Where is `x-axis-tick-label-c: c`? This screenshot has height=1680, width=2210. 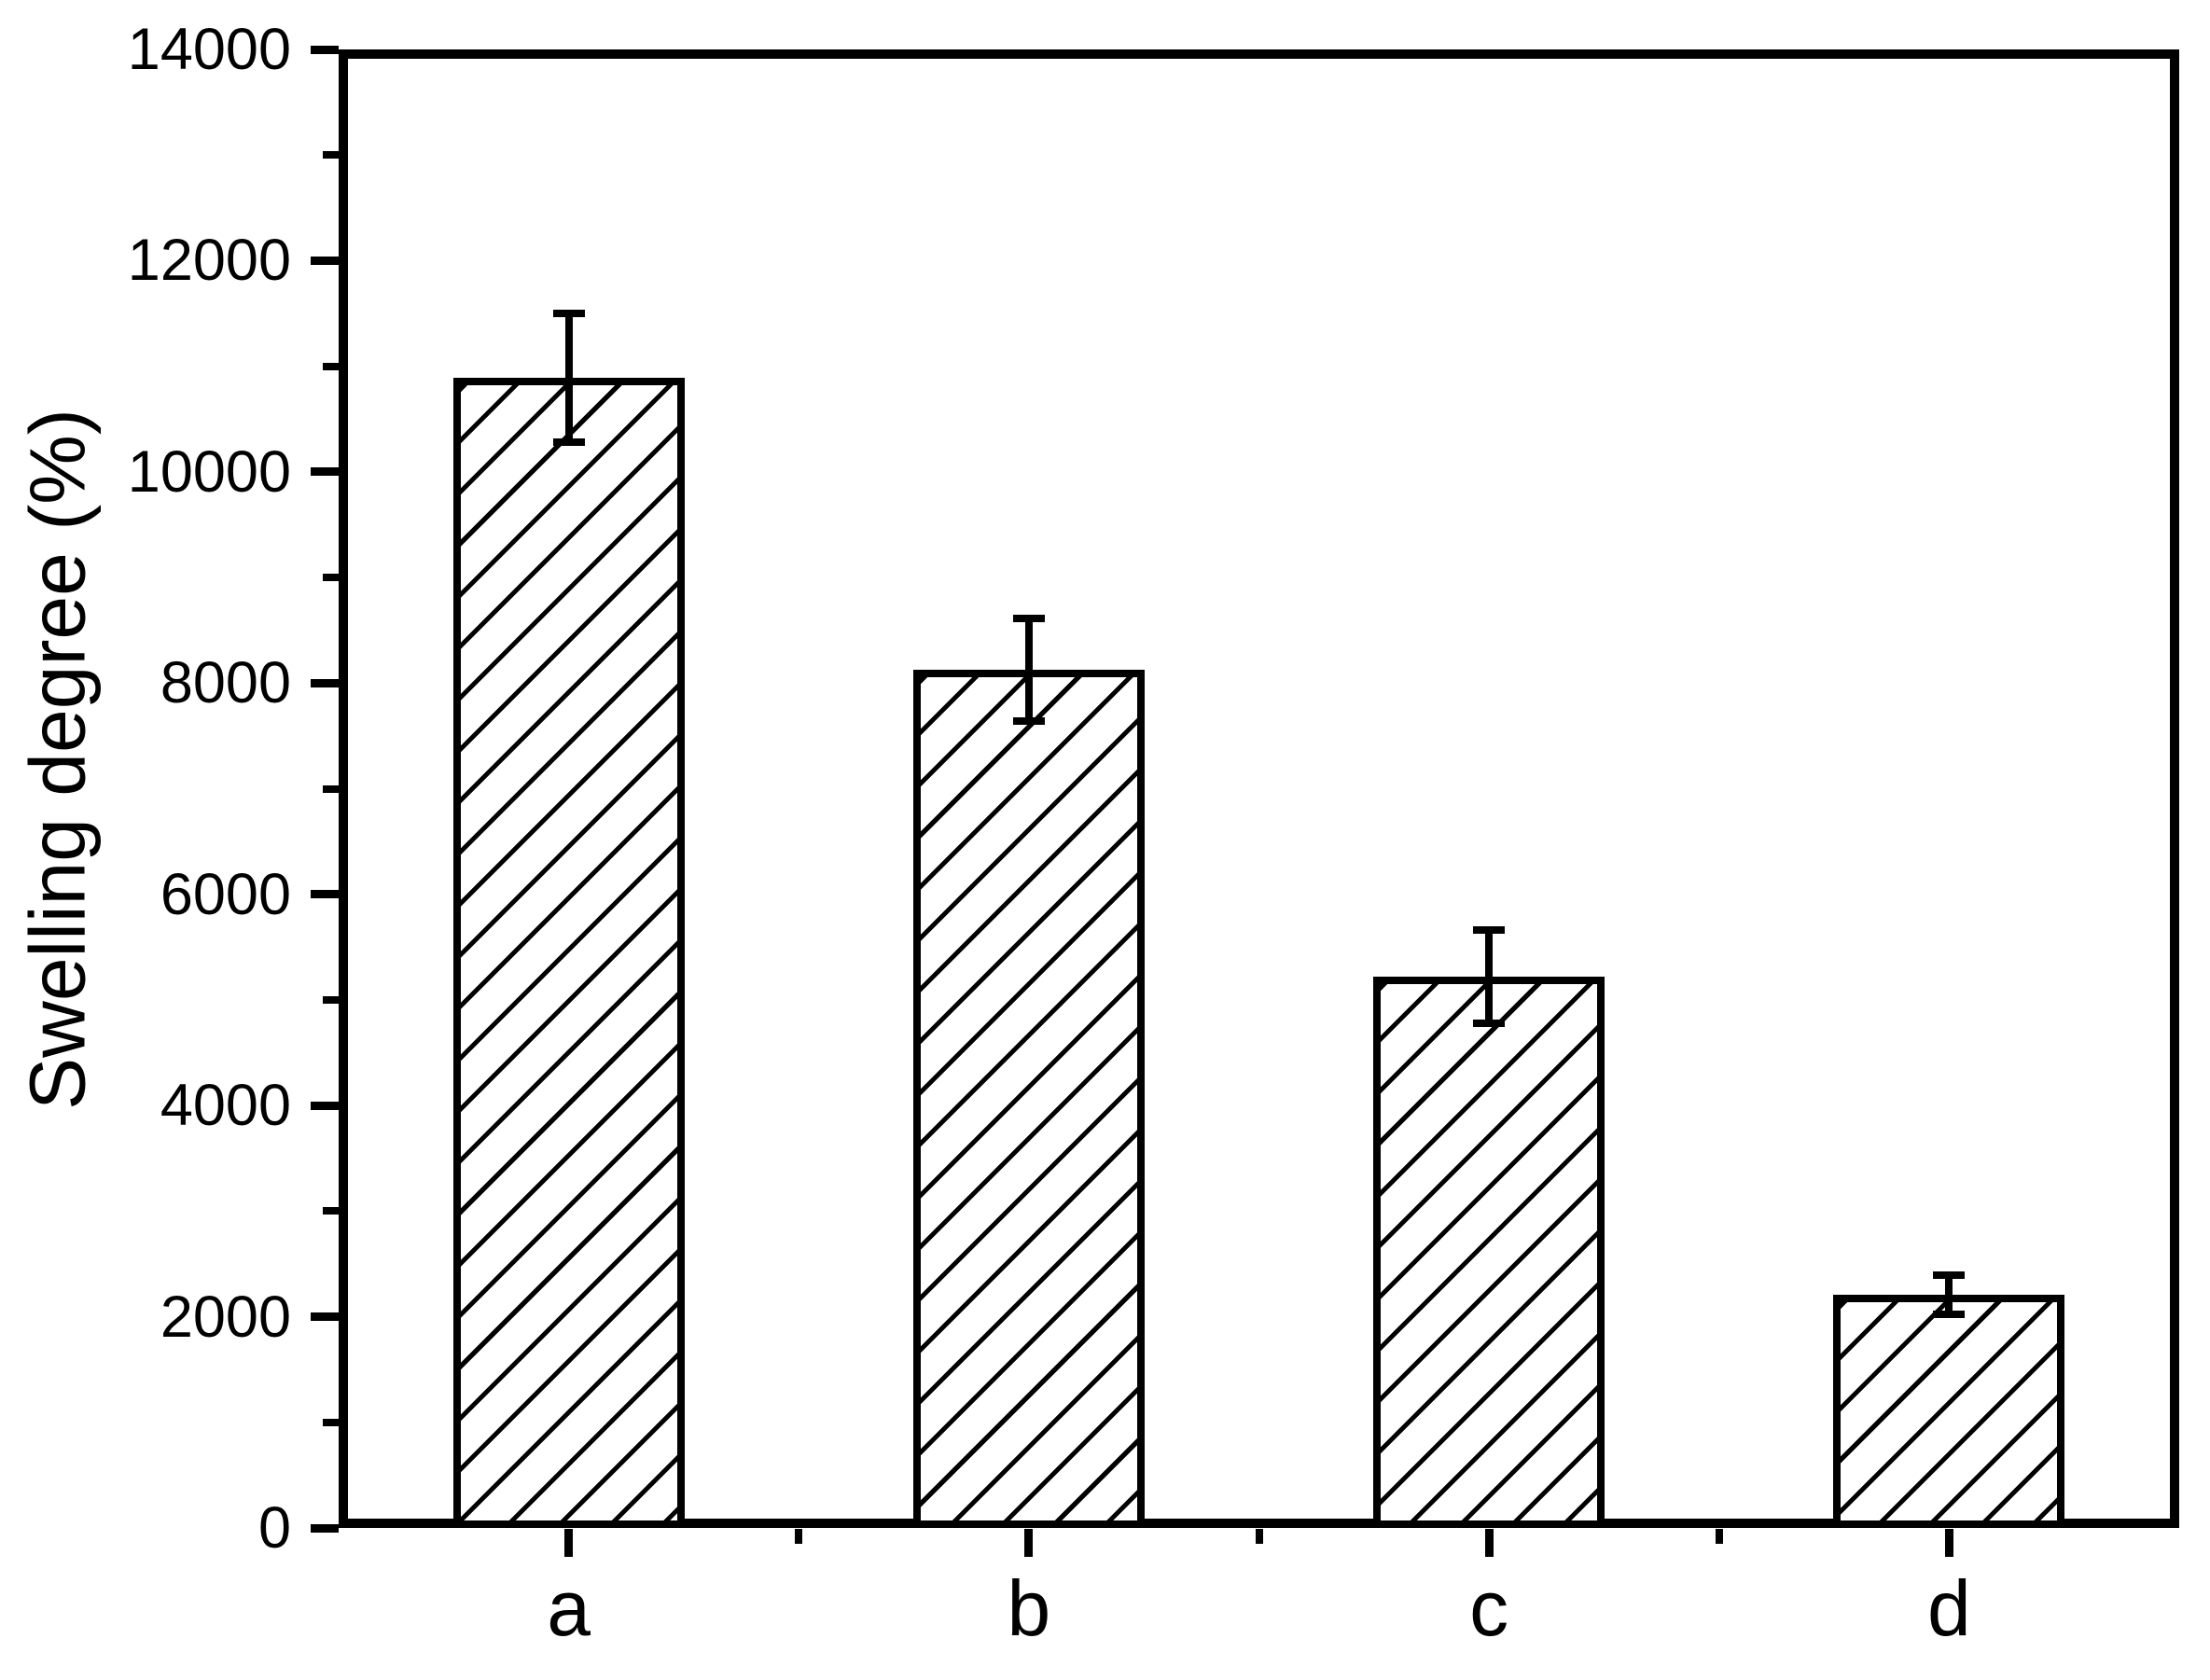
x-axis-tick-label-c: c is located at coordinates (1489, 1608).